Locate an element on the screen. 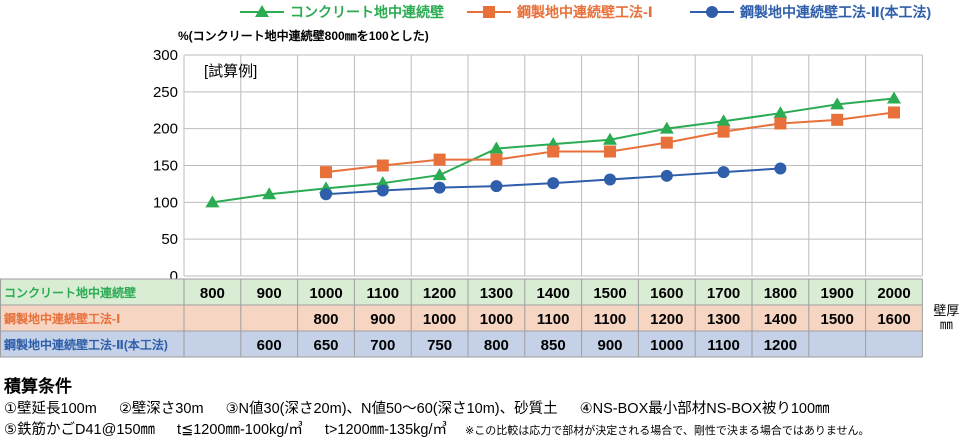 The image size is (960, 442). note-item: ⑤鉄筋かごD41@150㎜ is located at coordinates (80, 430).